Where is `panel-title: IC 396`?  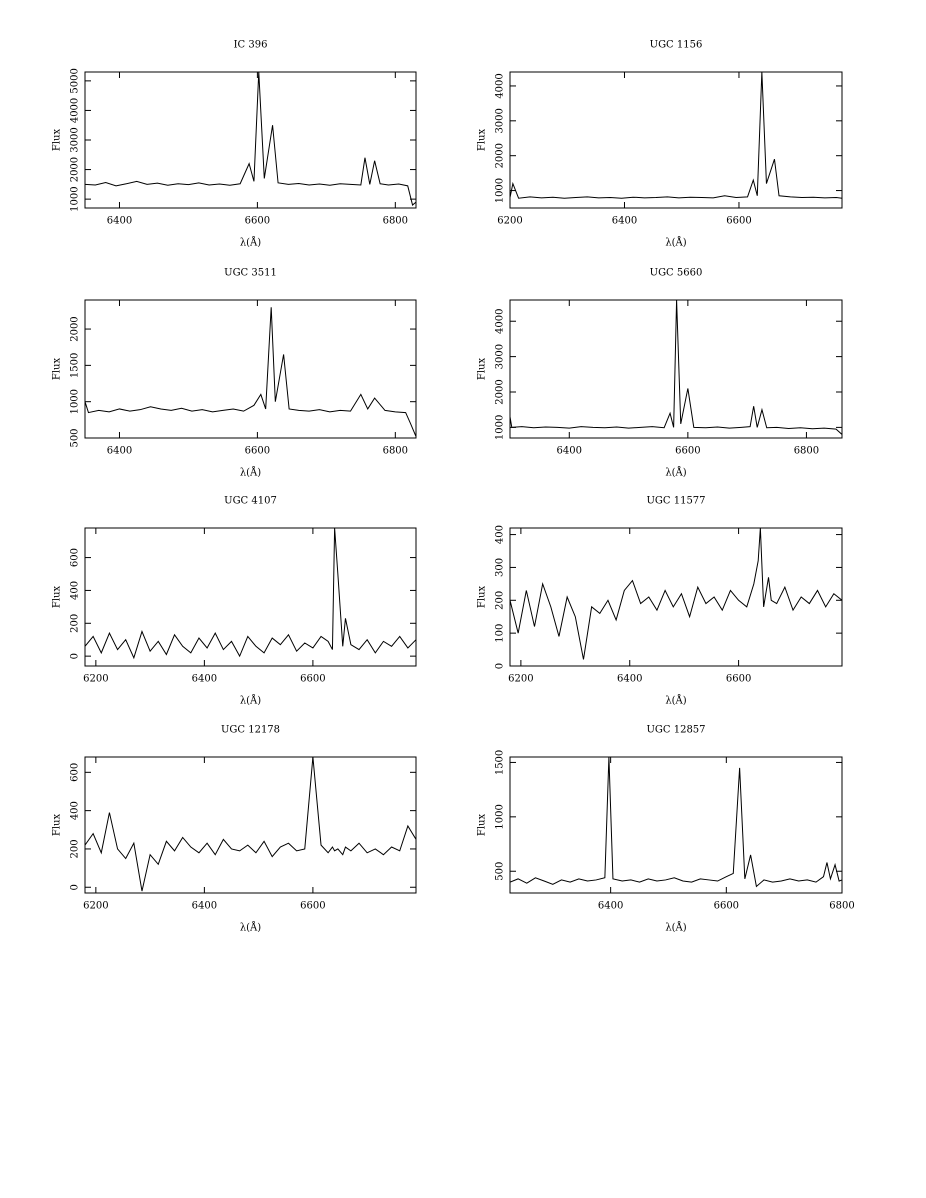
panel-title: IC 396 is located at coordinates (251, 45).